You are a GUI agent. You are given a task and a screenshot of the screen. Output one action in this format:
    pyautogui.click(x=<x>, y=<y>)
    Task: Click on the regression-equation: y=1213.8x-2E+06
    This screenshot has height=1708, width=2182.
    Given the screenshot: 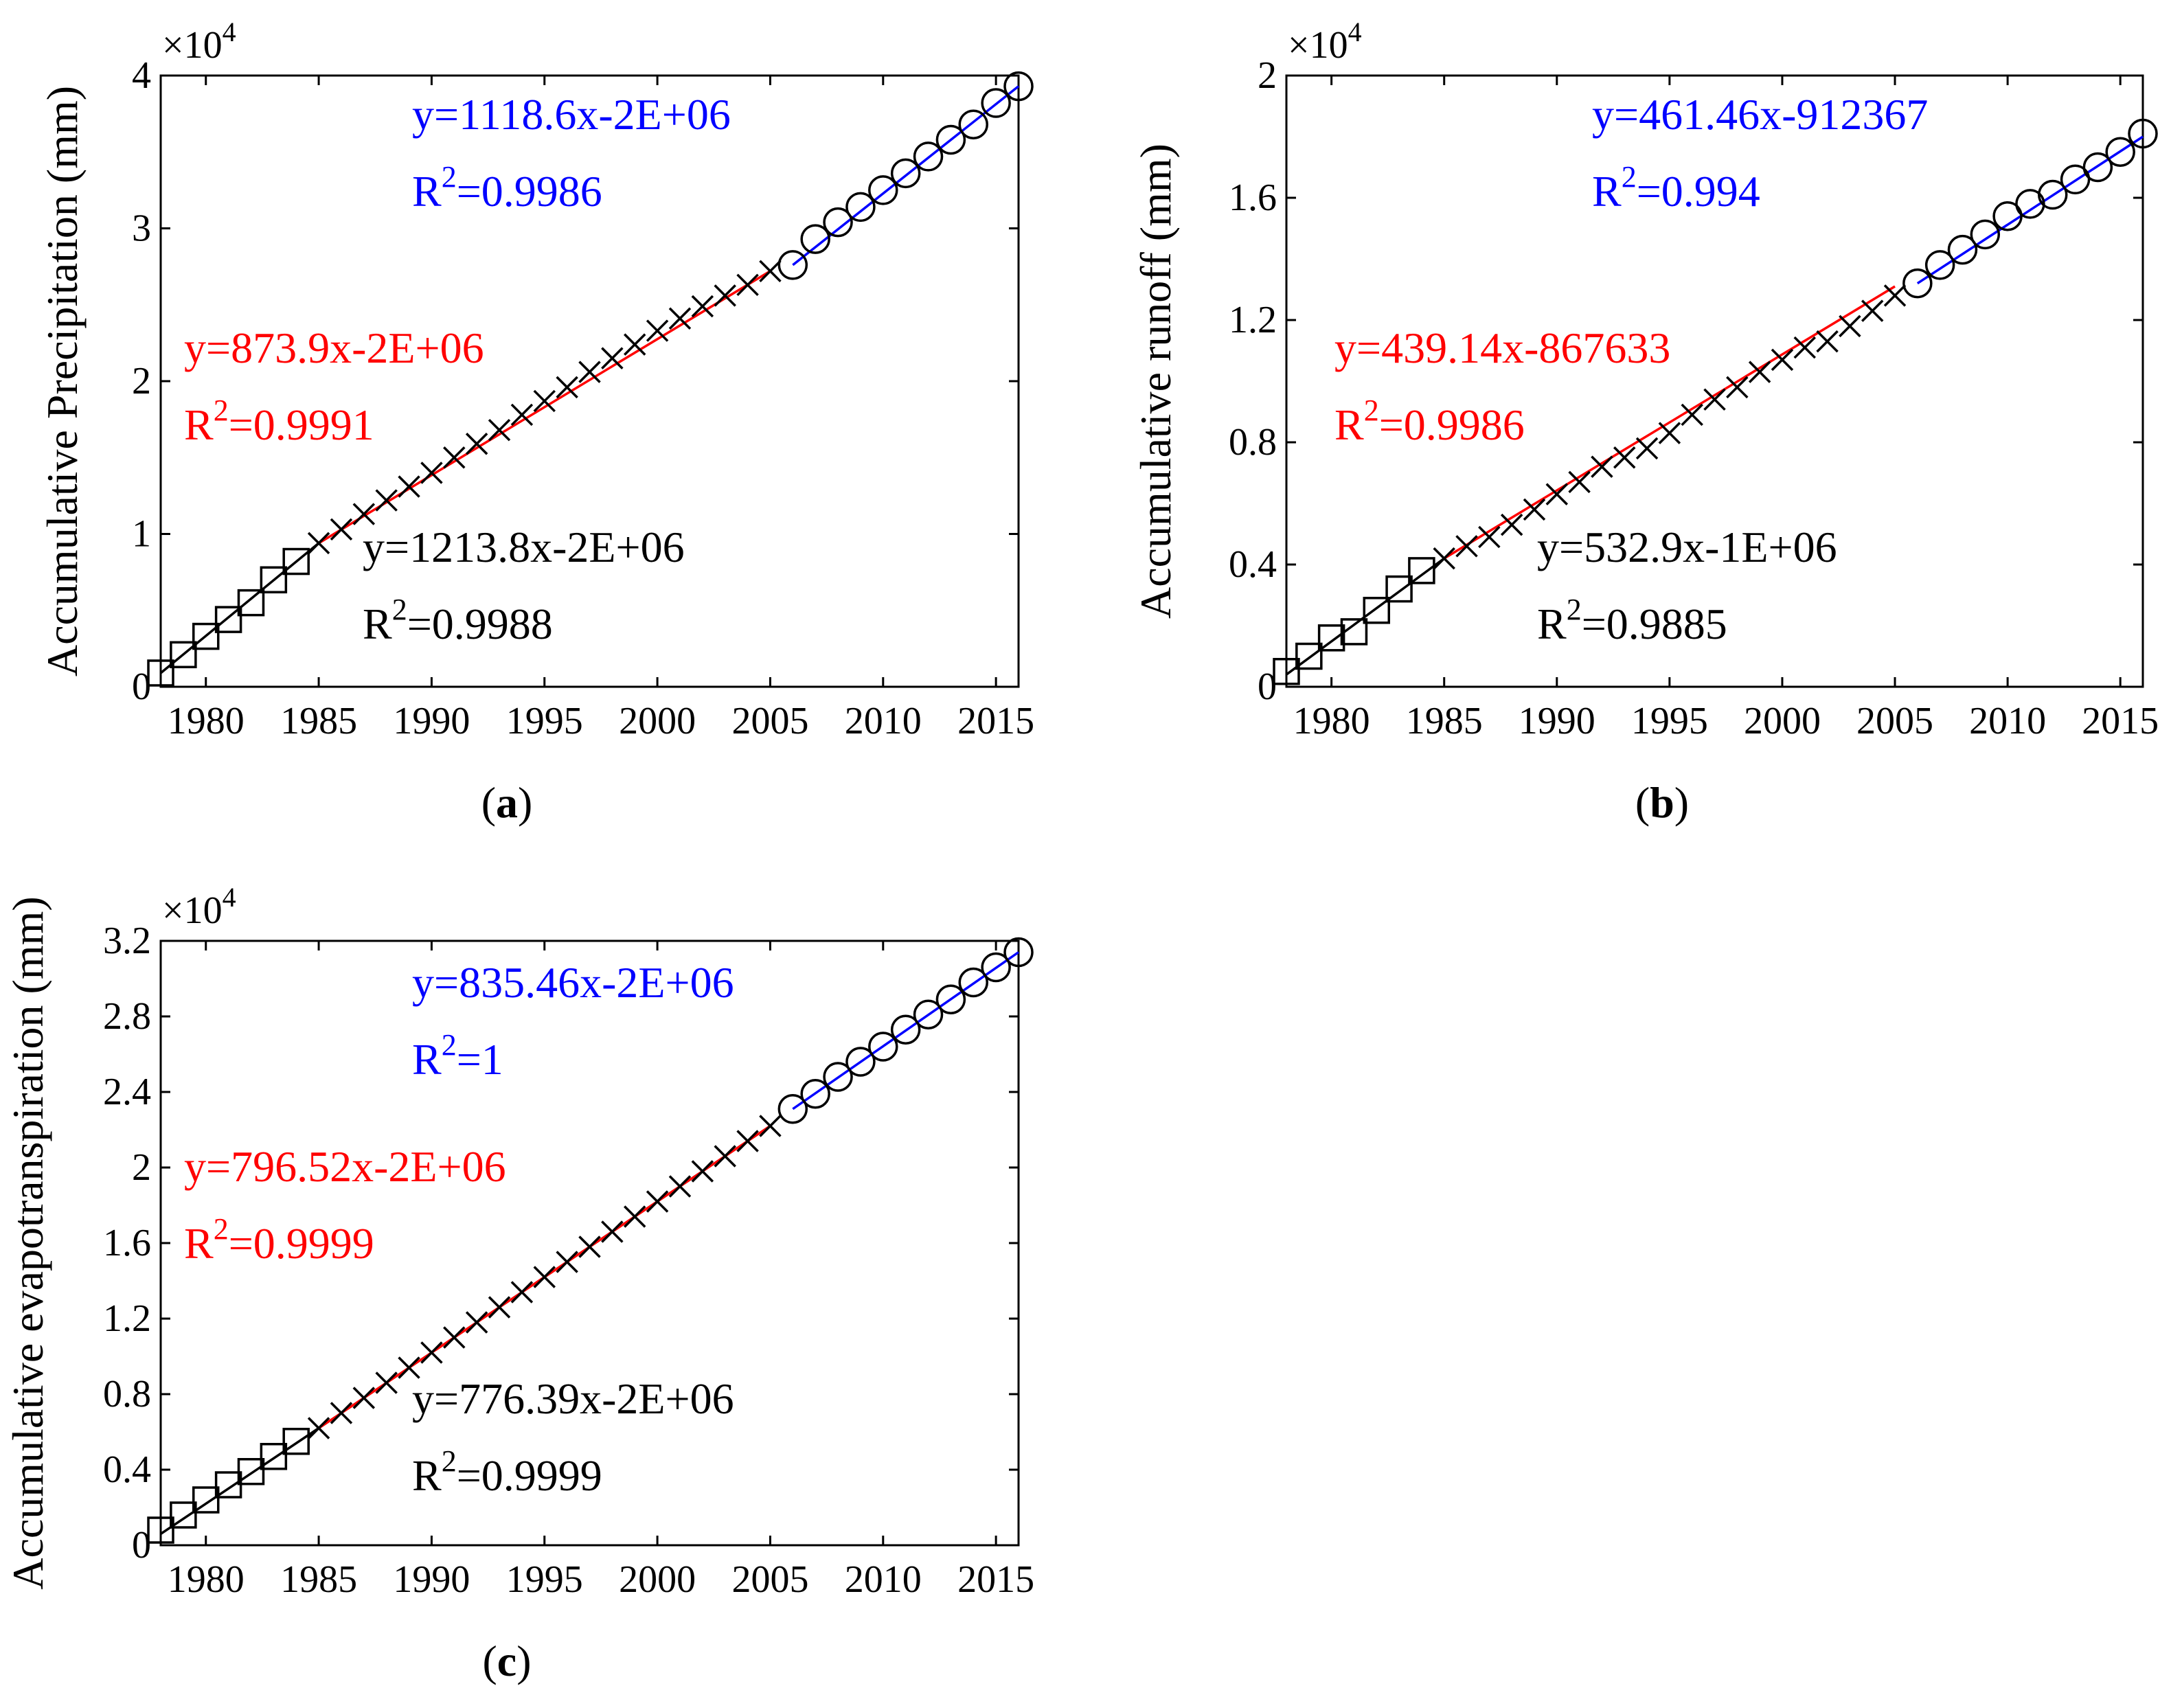 What is the action you would take?
    pyautogui.click(x=524, y=547)
    